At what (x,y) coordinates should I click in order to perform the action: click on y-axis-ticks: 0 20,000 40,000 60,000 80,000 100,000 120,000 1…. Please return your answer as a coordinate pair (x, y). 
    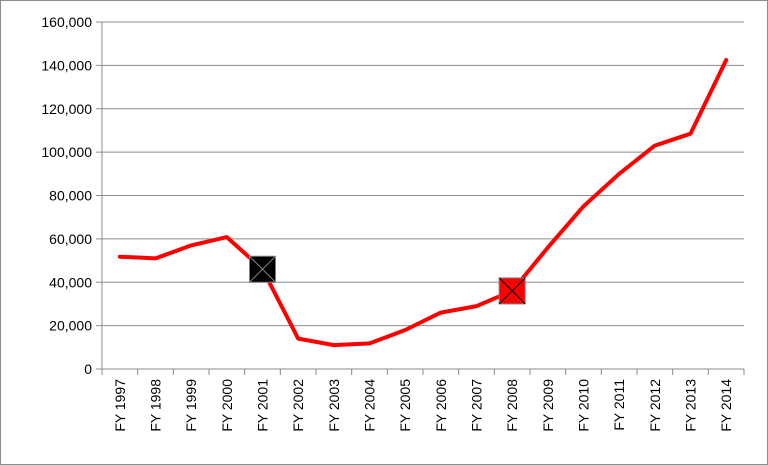
    Looking at the image, I should click on (71, 195).